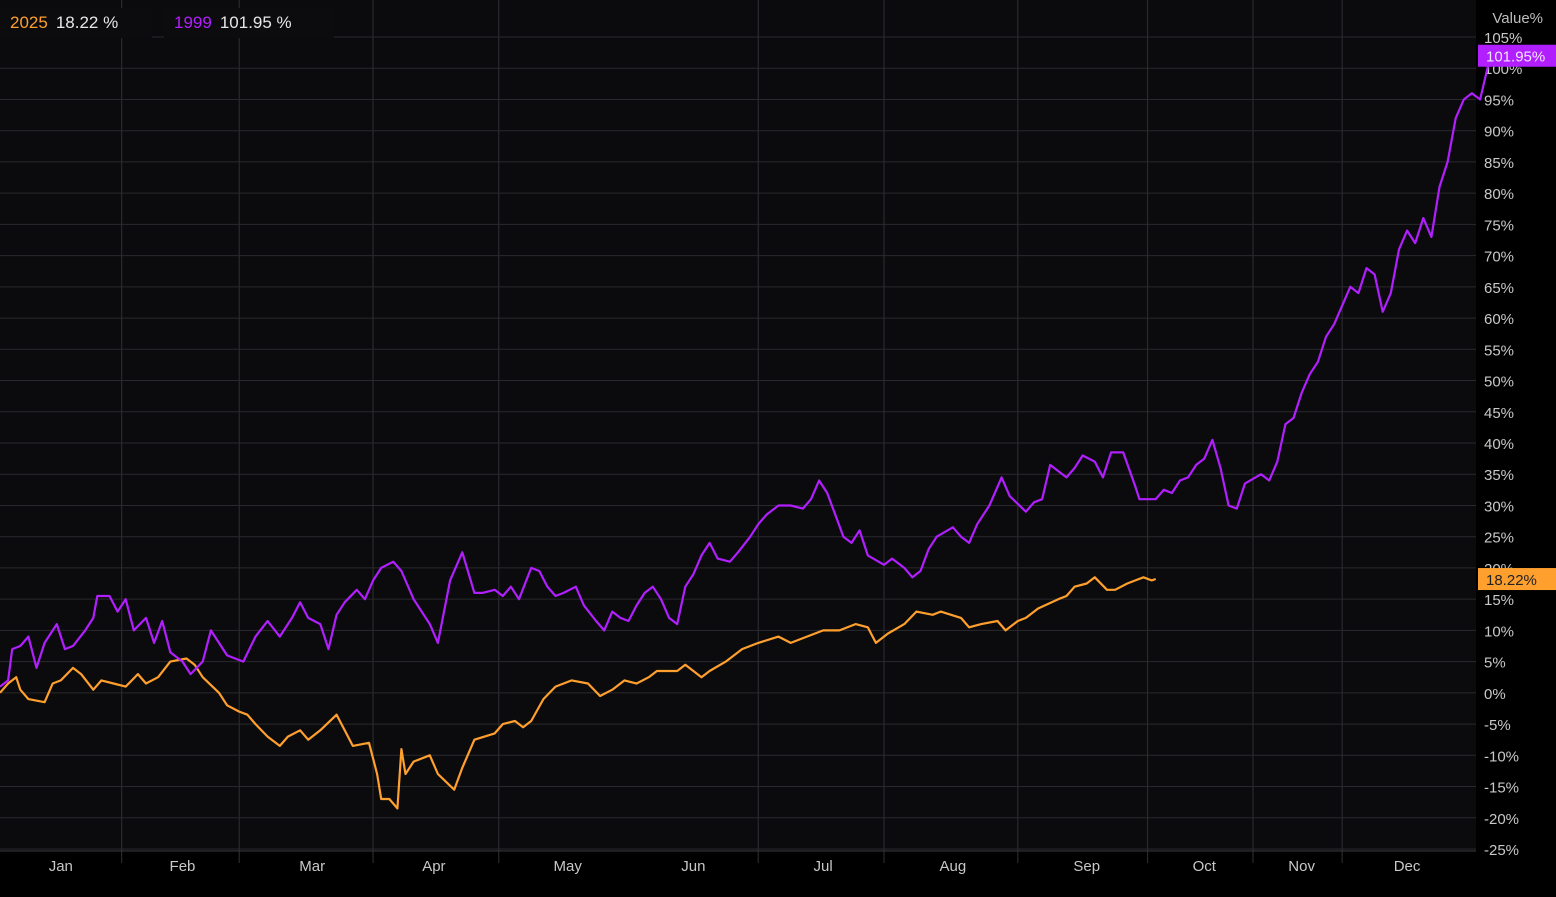 The width and height of the screenshot is (1556, 897). Describe the element at coordinates (693, 866) in the screenshot. I see `x-tick-label: Jun` at that location.